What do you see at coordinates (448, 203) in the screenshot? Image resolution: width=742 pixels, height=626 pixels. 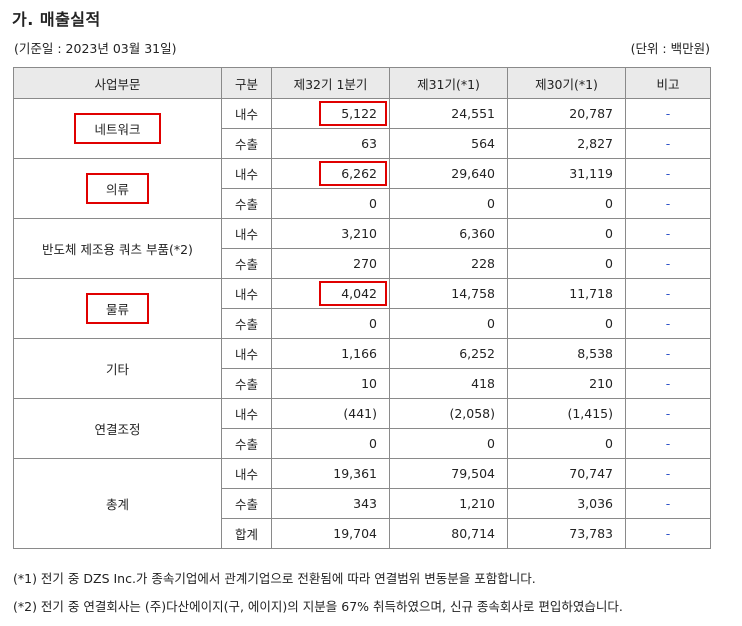 I see `value-cell-v31: 0` at bounding box center [448, 203].